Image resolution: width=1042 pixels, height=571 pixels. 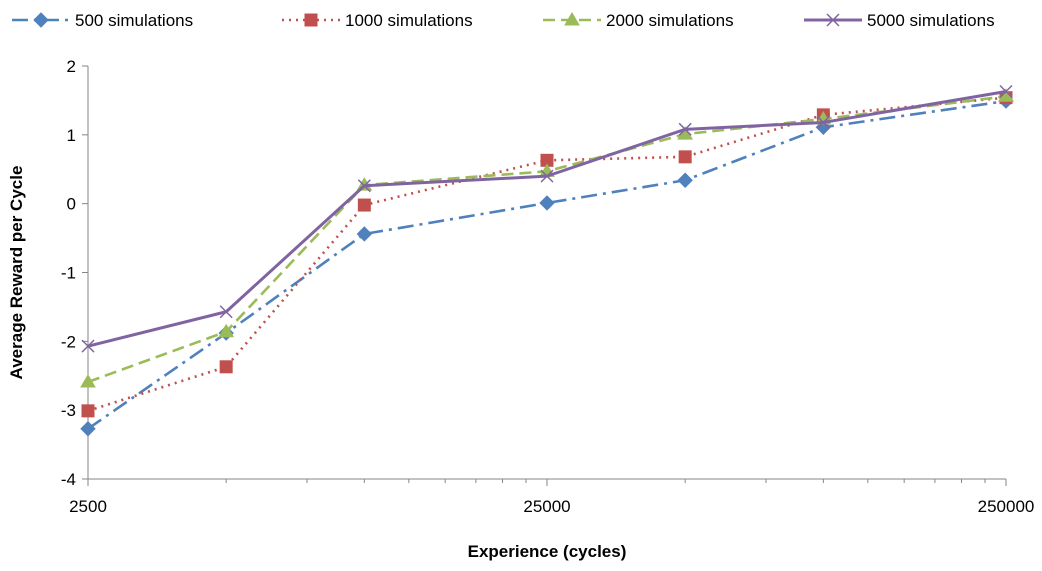 What do you see at coordinates (68, 273) in the screenshot?
I see `y-tick-label: -1` at bounding box center [68, 273].